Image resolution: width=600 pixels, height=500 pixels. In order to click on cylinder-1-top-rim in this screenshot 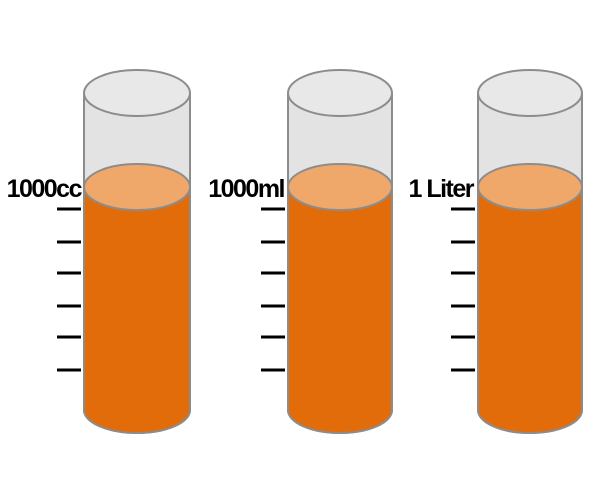, I will do `click(137, 93)`.